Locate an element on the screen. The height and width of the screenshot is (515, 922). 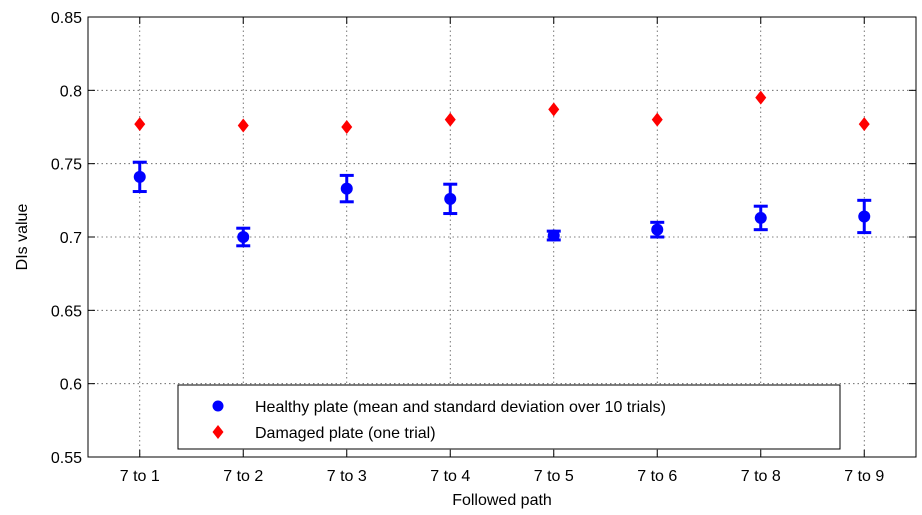
y-tick-label: 0.75 is located at coordinates (66, 165).